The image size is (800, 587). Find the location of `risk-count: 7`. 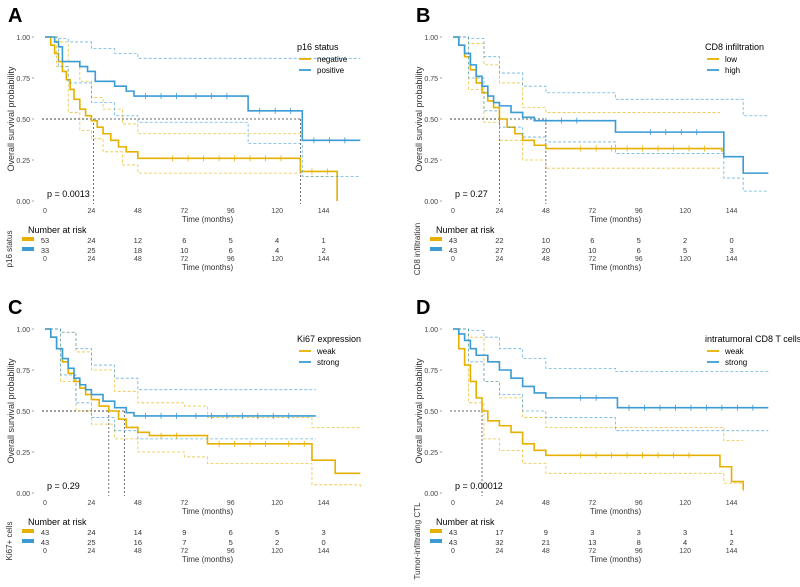

risk-count: 7 is located at coordinates (184, 542).